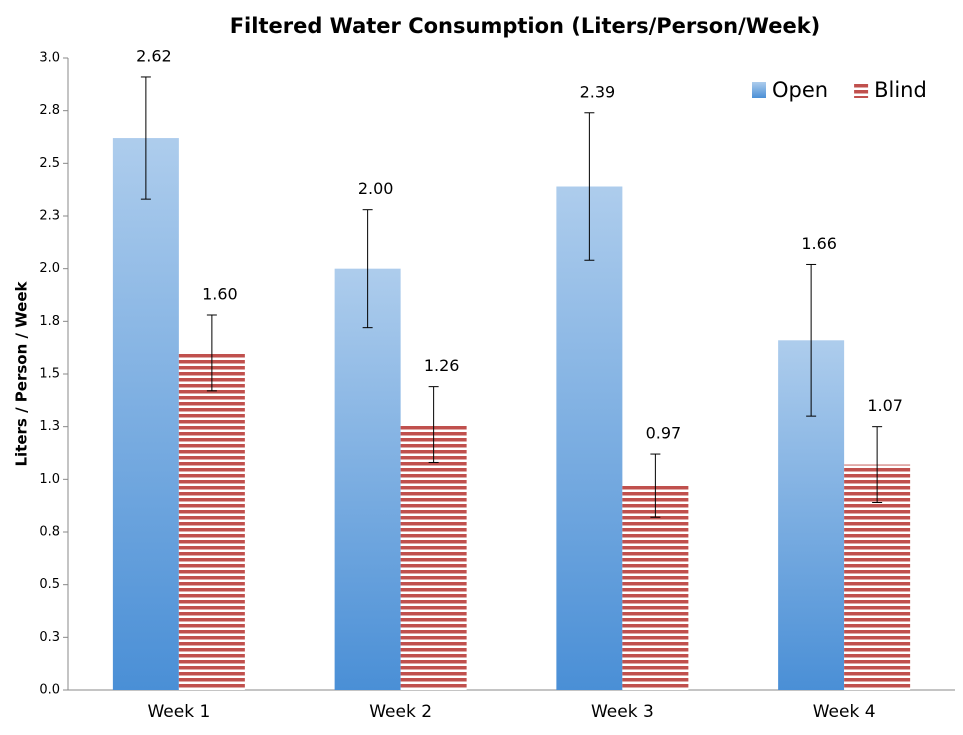  I want to click on y-tick-label: 3.0, so click(49, 58).